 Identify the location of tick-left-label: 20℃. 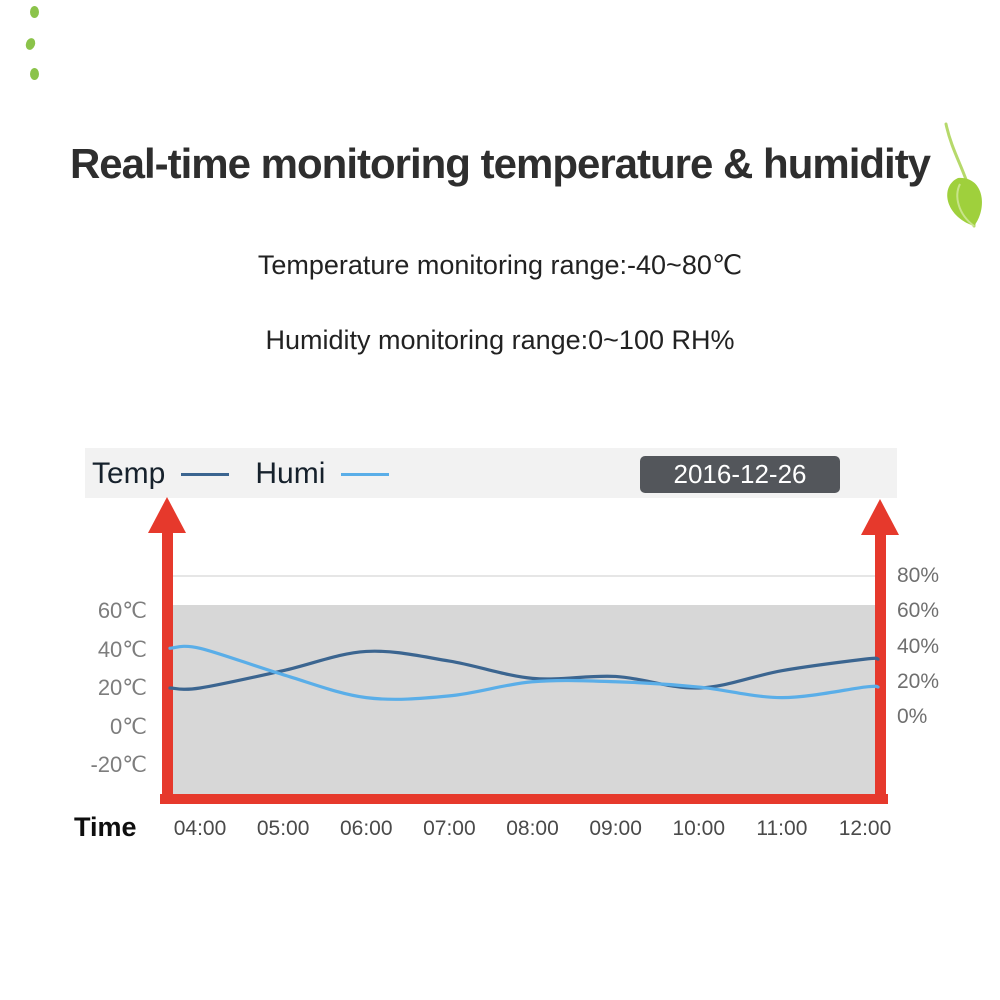
(122, 687).